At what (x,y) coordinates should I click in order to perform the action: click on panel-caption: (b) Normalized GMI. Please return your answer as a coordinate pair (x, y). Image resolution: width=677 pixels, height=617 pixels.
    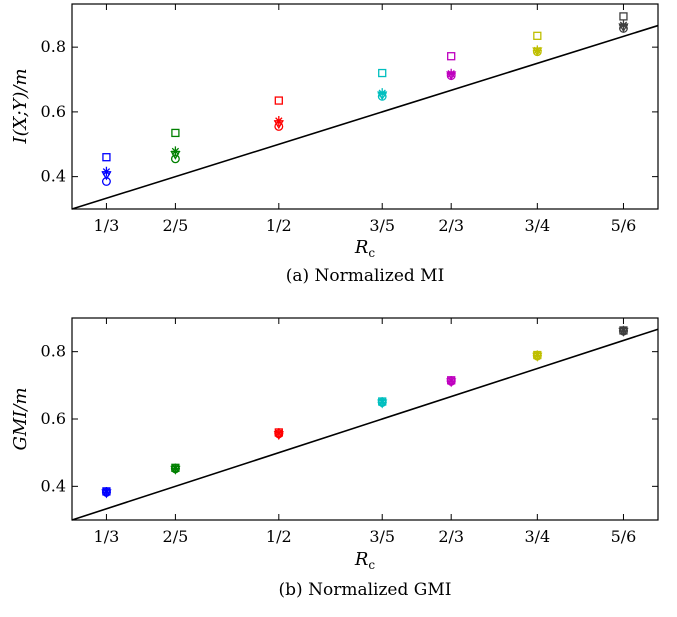
    Looking at the image, I should click on (365, 590).